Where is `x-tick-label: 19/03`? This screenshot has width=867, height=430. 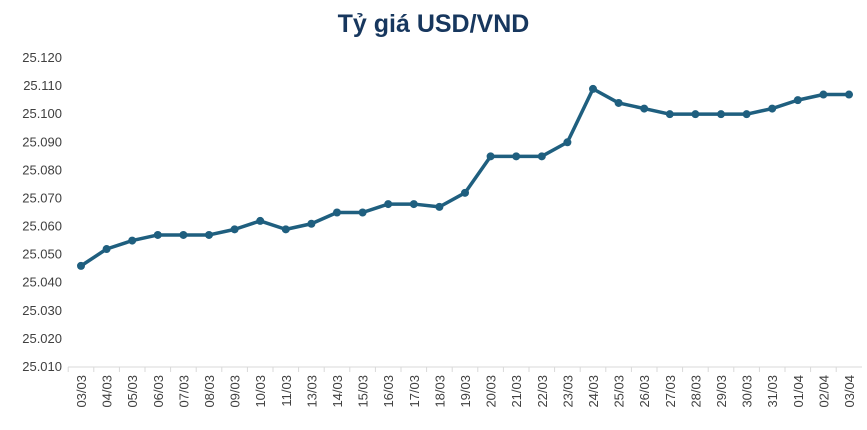
x-tick-label: 19/03 is located at coordinates (465, 391).